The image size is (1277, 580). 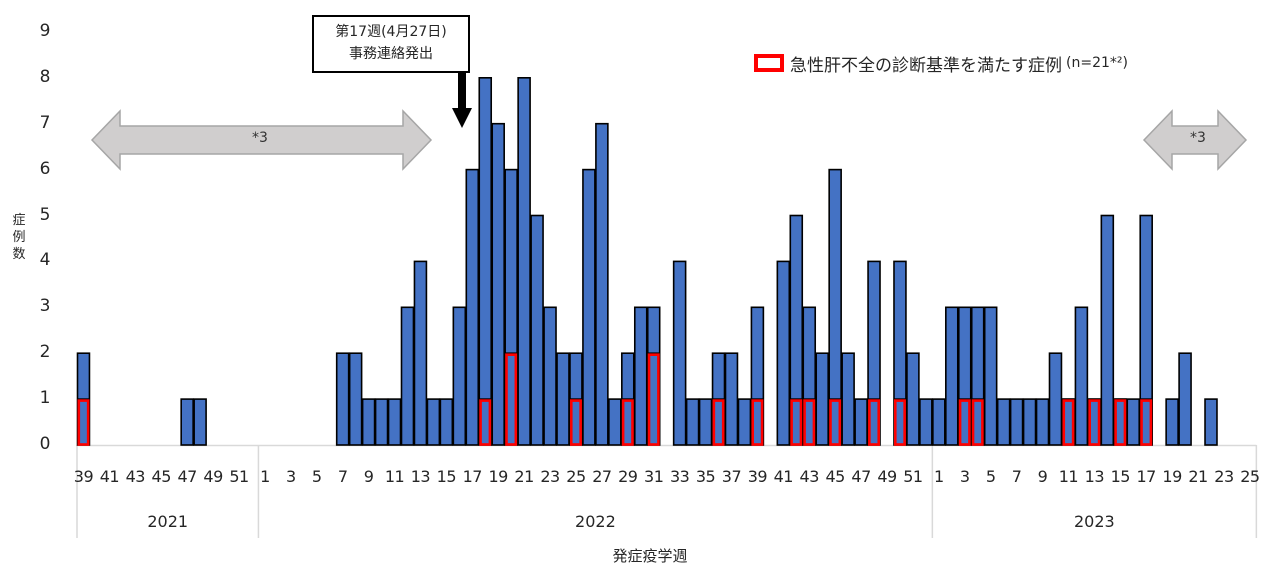 I want to click on y-axis-title: 症例数, so click(x=19, y=237).